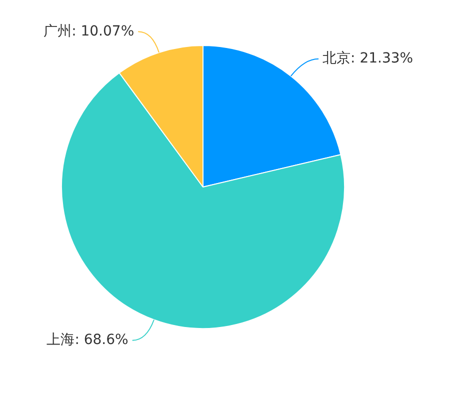 The width and height of the screenshot is (452, 399). What do you see at coordinates (89, 31) in the screenshot?
I see `slice-label: 广州: 10.07%` at bounding box center [89, 31].